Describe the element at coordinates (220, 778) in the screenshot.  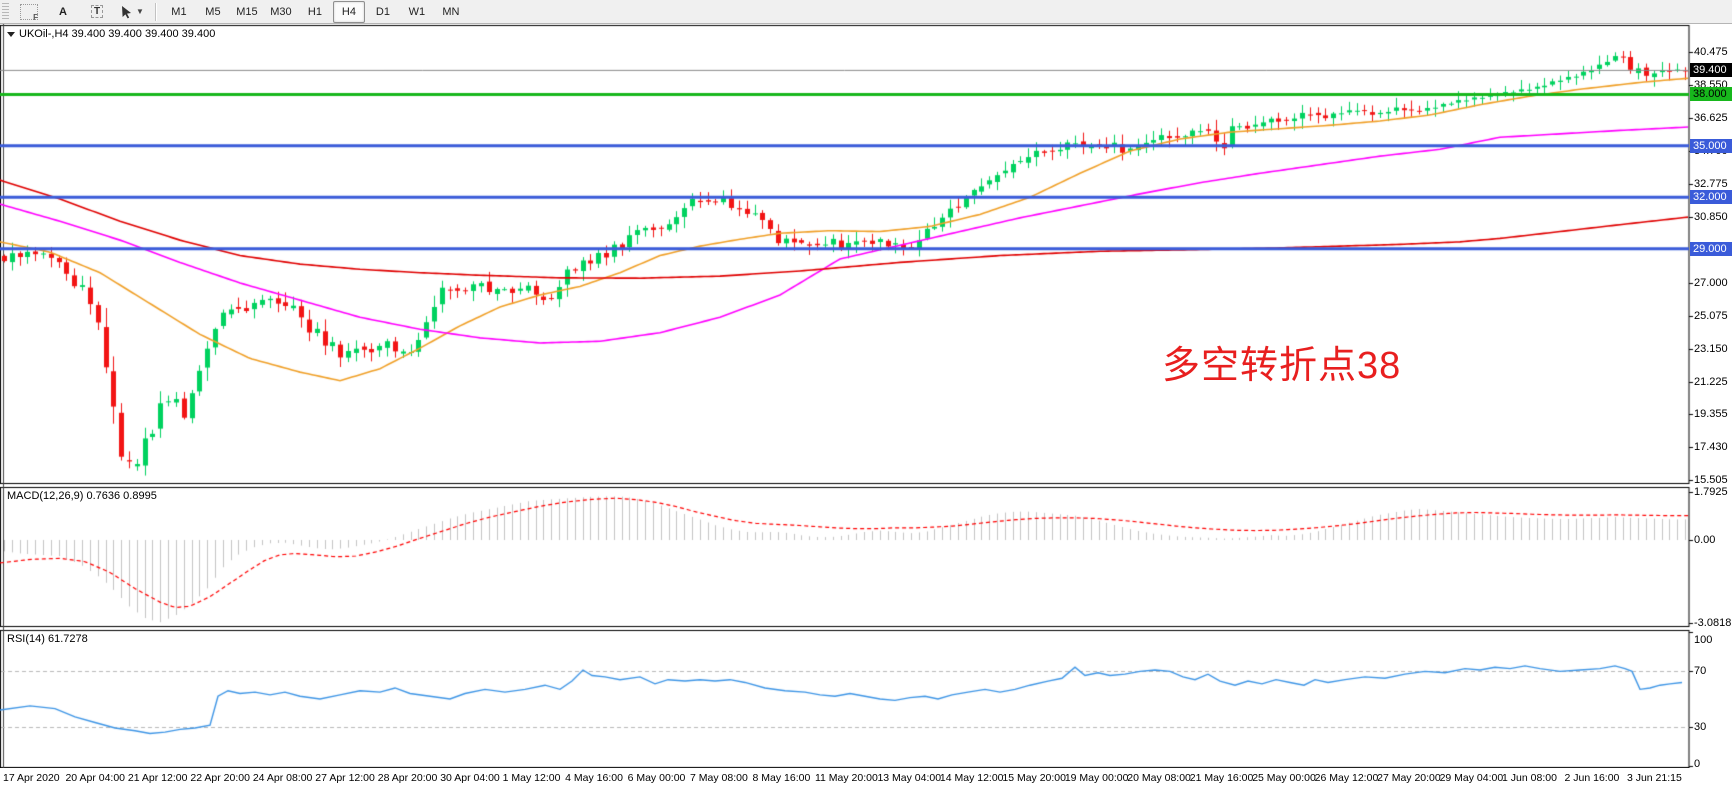
I see `time-label: 22 Apr 20:00` at that location.